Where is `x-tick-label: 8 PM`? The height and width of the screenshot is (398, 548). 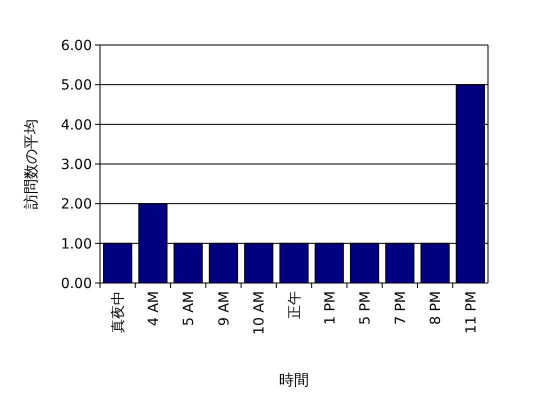
x-tick-label: 8 PM is located at coordinates (436, 308).